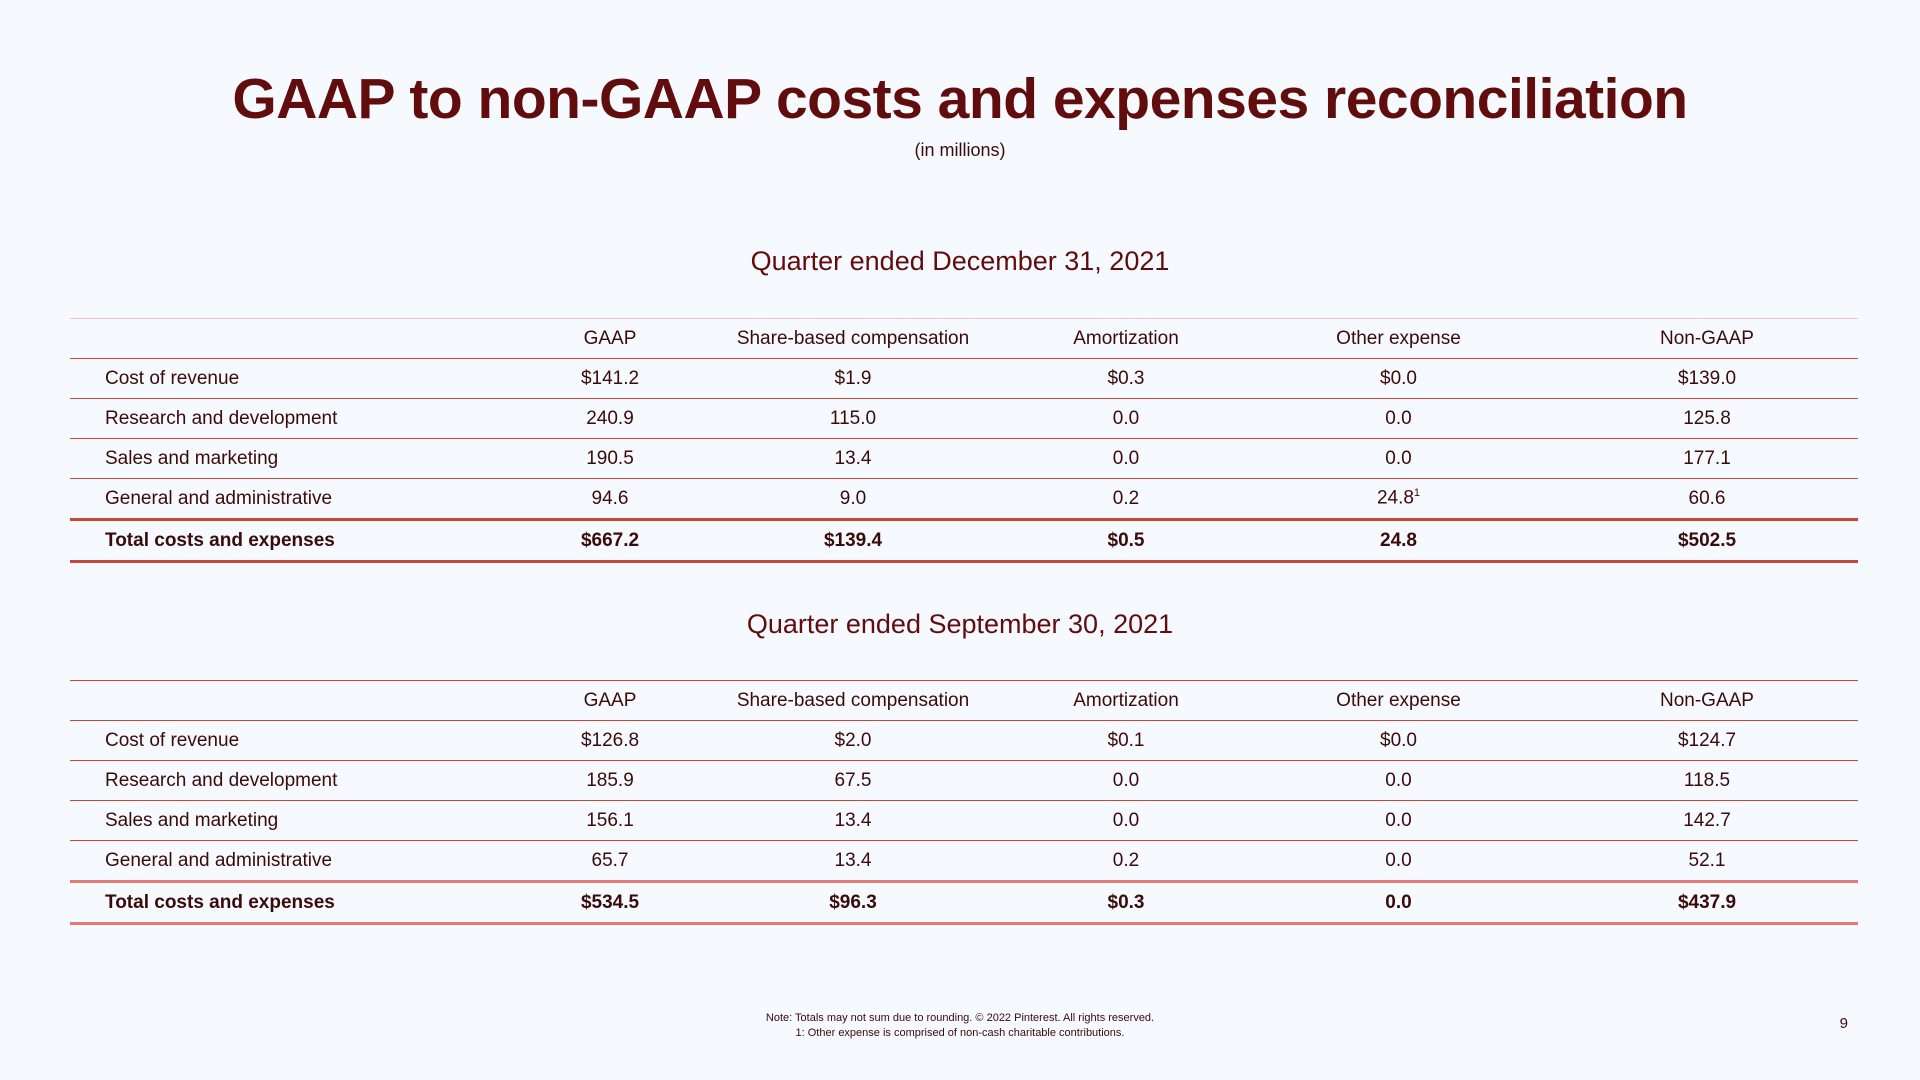  What do you see at coordinates (1707, 458) in the screenshot?
I see `cell-non-gaap: 177.1` at bounding box center [1707, 458].